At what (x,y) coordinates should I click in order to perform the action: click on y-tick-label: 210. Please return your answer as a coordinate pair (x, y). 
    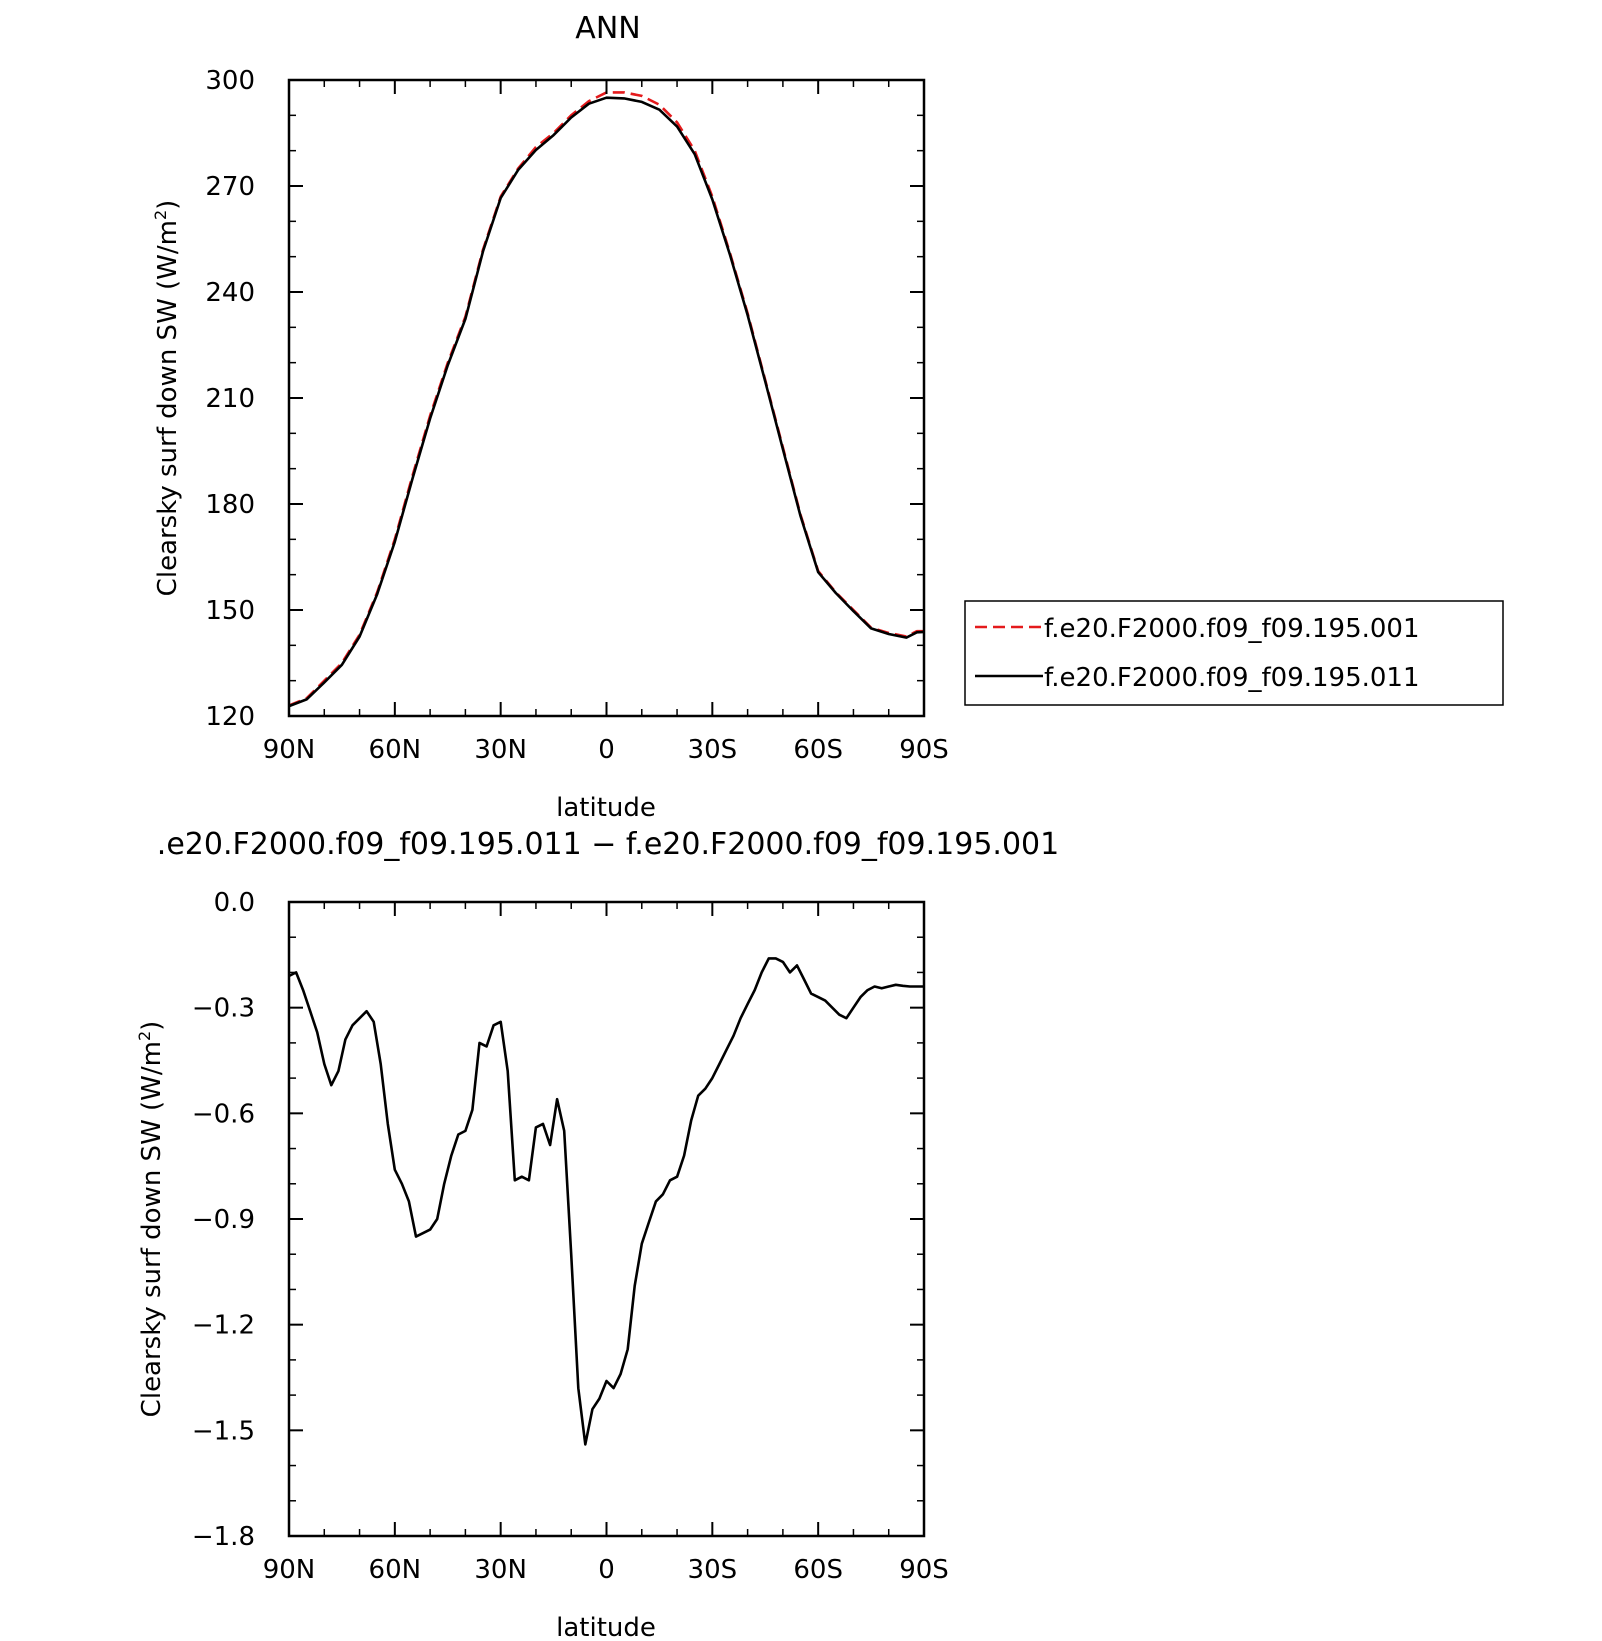
    Looking at the image, I should click on (230, 399).